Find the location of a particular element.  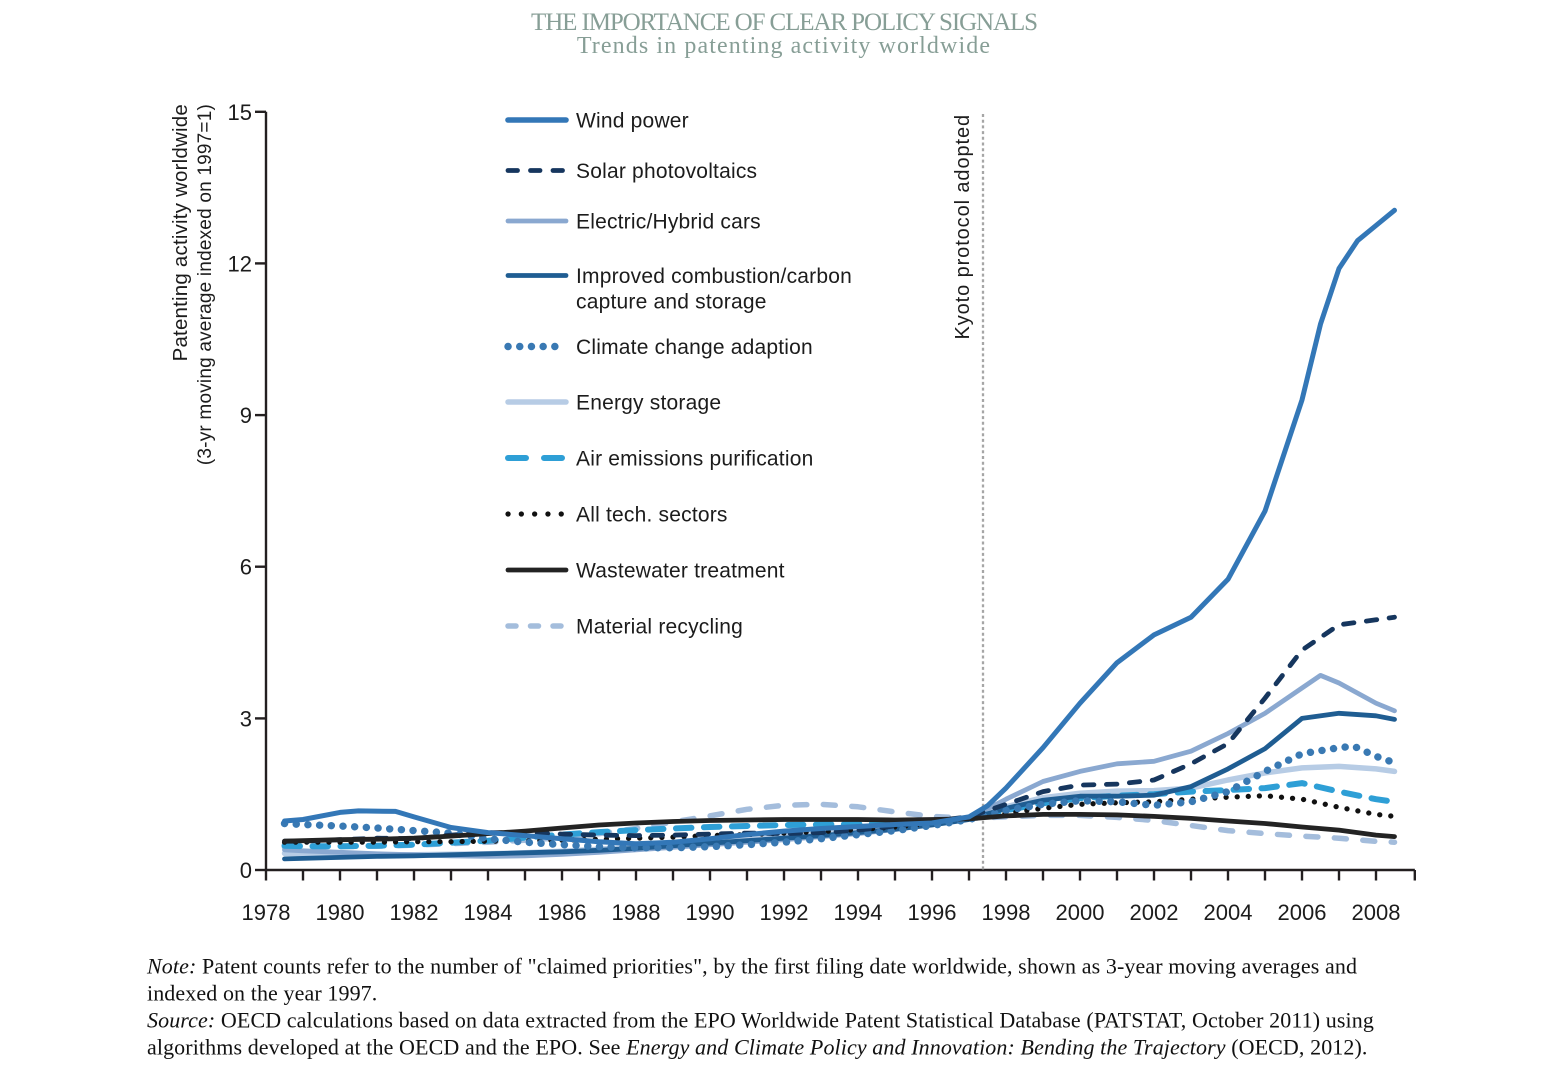

svg-text: 1992 is located at coordinates (784, 912).